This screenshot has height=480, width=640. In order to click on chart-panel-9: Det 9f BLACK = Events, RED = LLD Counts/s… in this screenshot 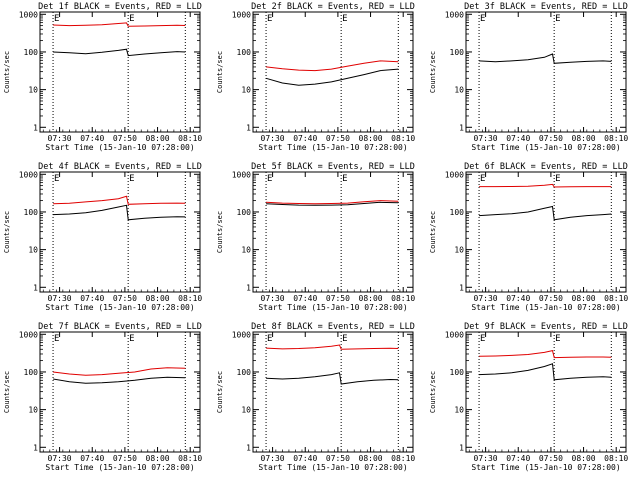, I will do `click(528, 397)`.